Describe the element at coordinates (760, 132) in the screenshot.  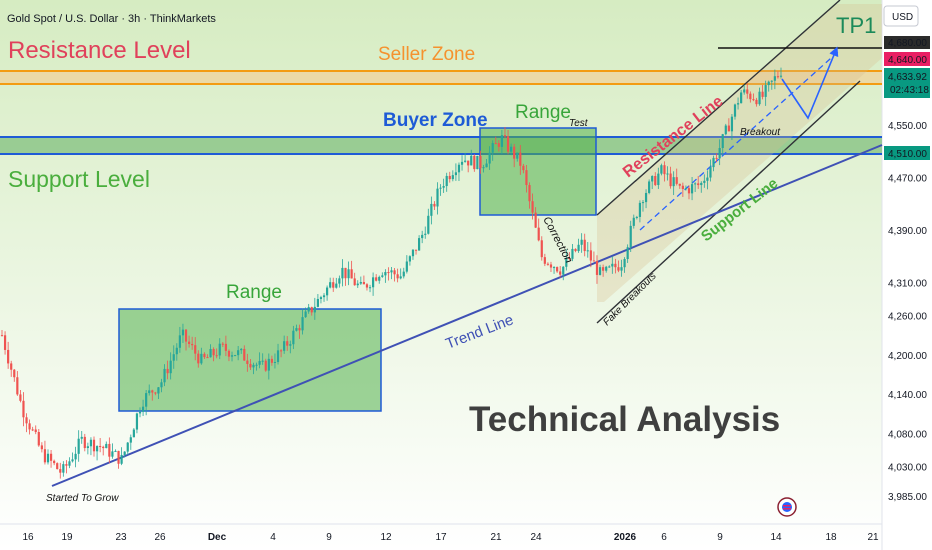
I see `breakout-label: Breakout` at that location.